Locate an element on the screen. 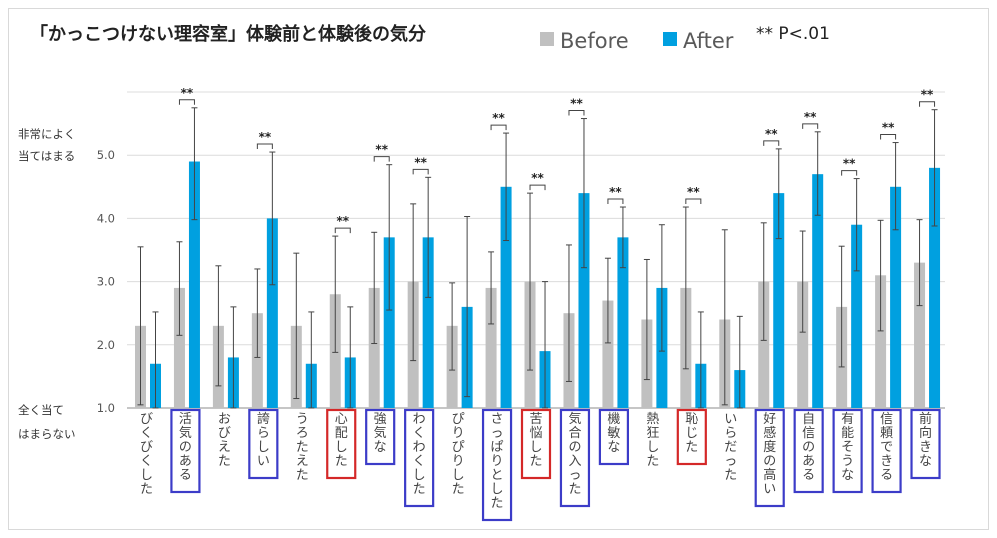 This screenshot has height=538, width=997. category-label: 気合の入った is located at coordinates (574, 454).